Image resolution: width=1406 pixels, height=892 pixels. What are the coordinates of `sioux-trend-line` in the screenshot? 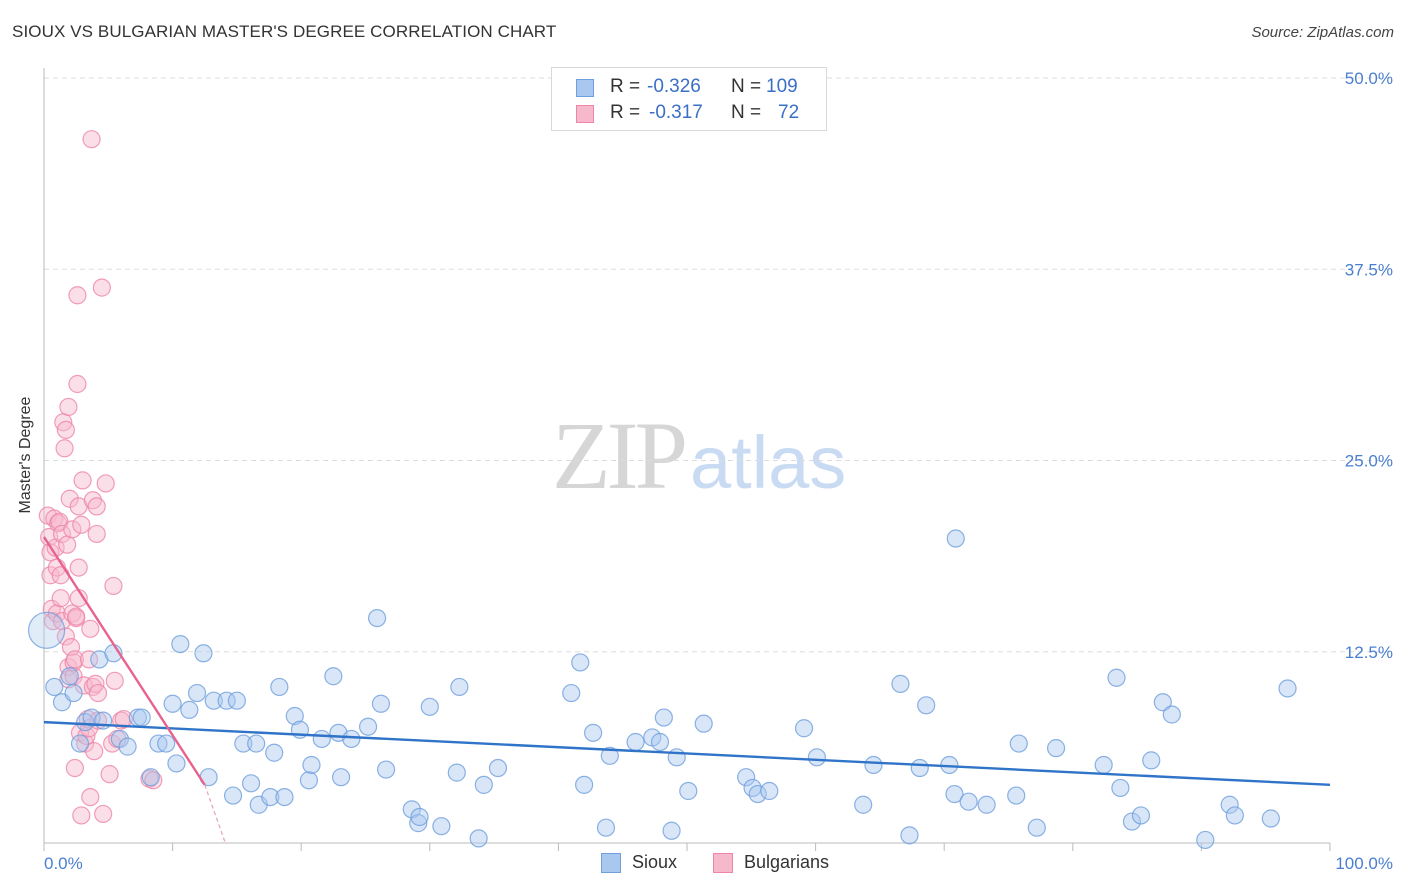 It's located at (687, 753).